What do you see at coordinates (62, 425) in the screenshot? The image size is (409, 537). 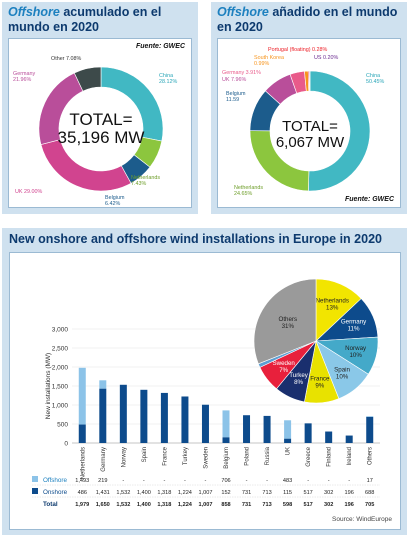 I see `y-tick-label: 500` at bounding box center [62, 425].